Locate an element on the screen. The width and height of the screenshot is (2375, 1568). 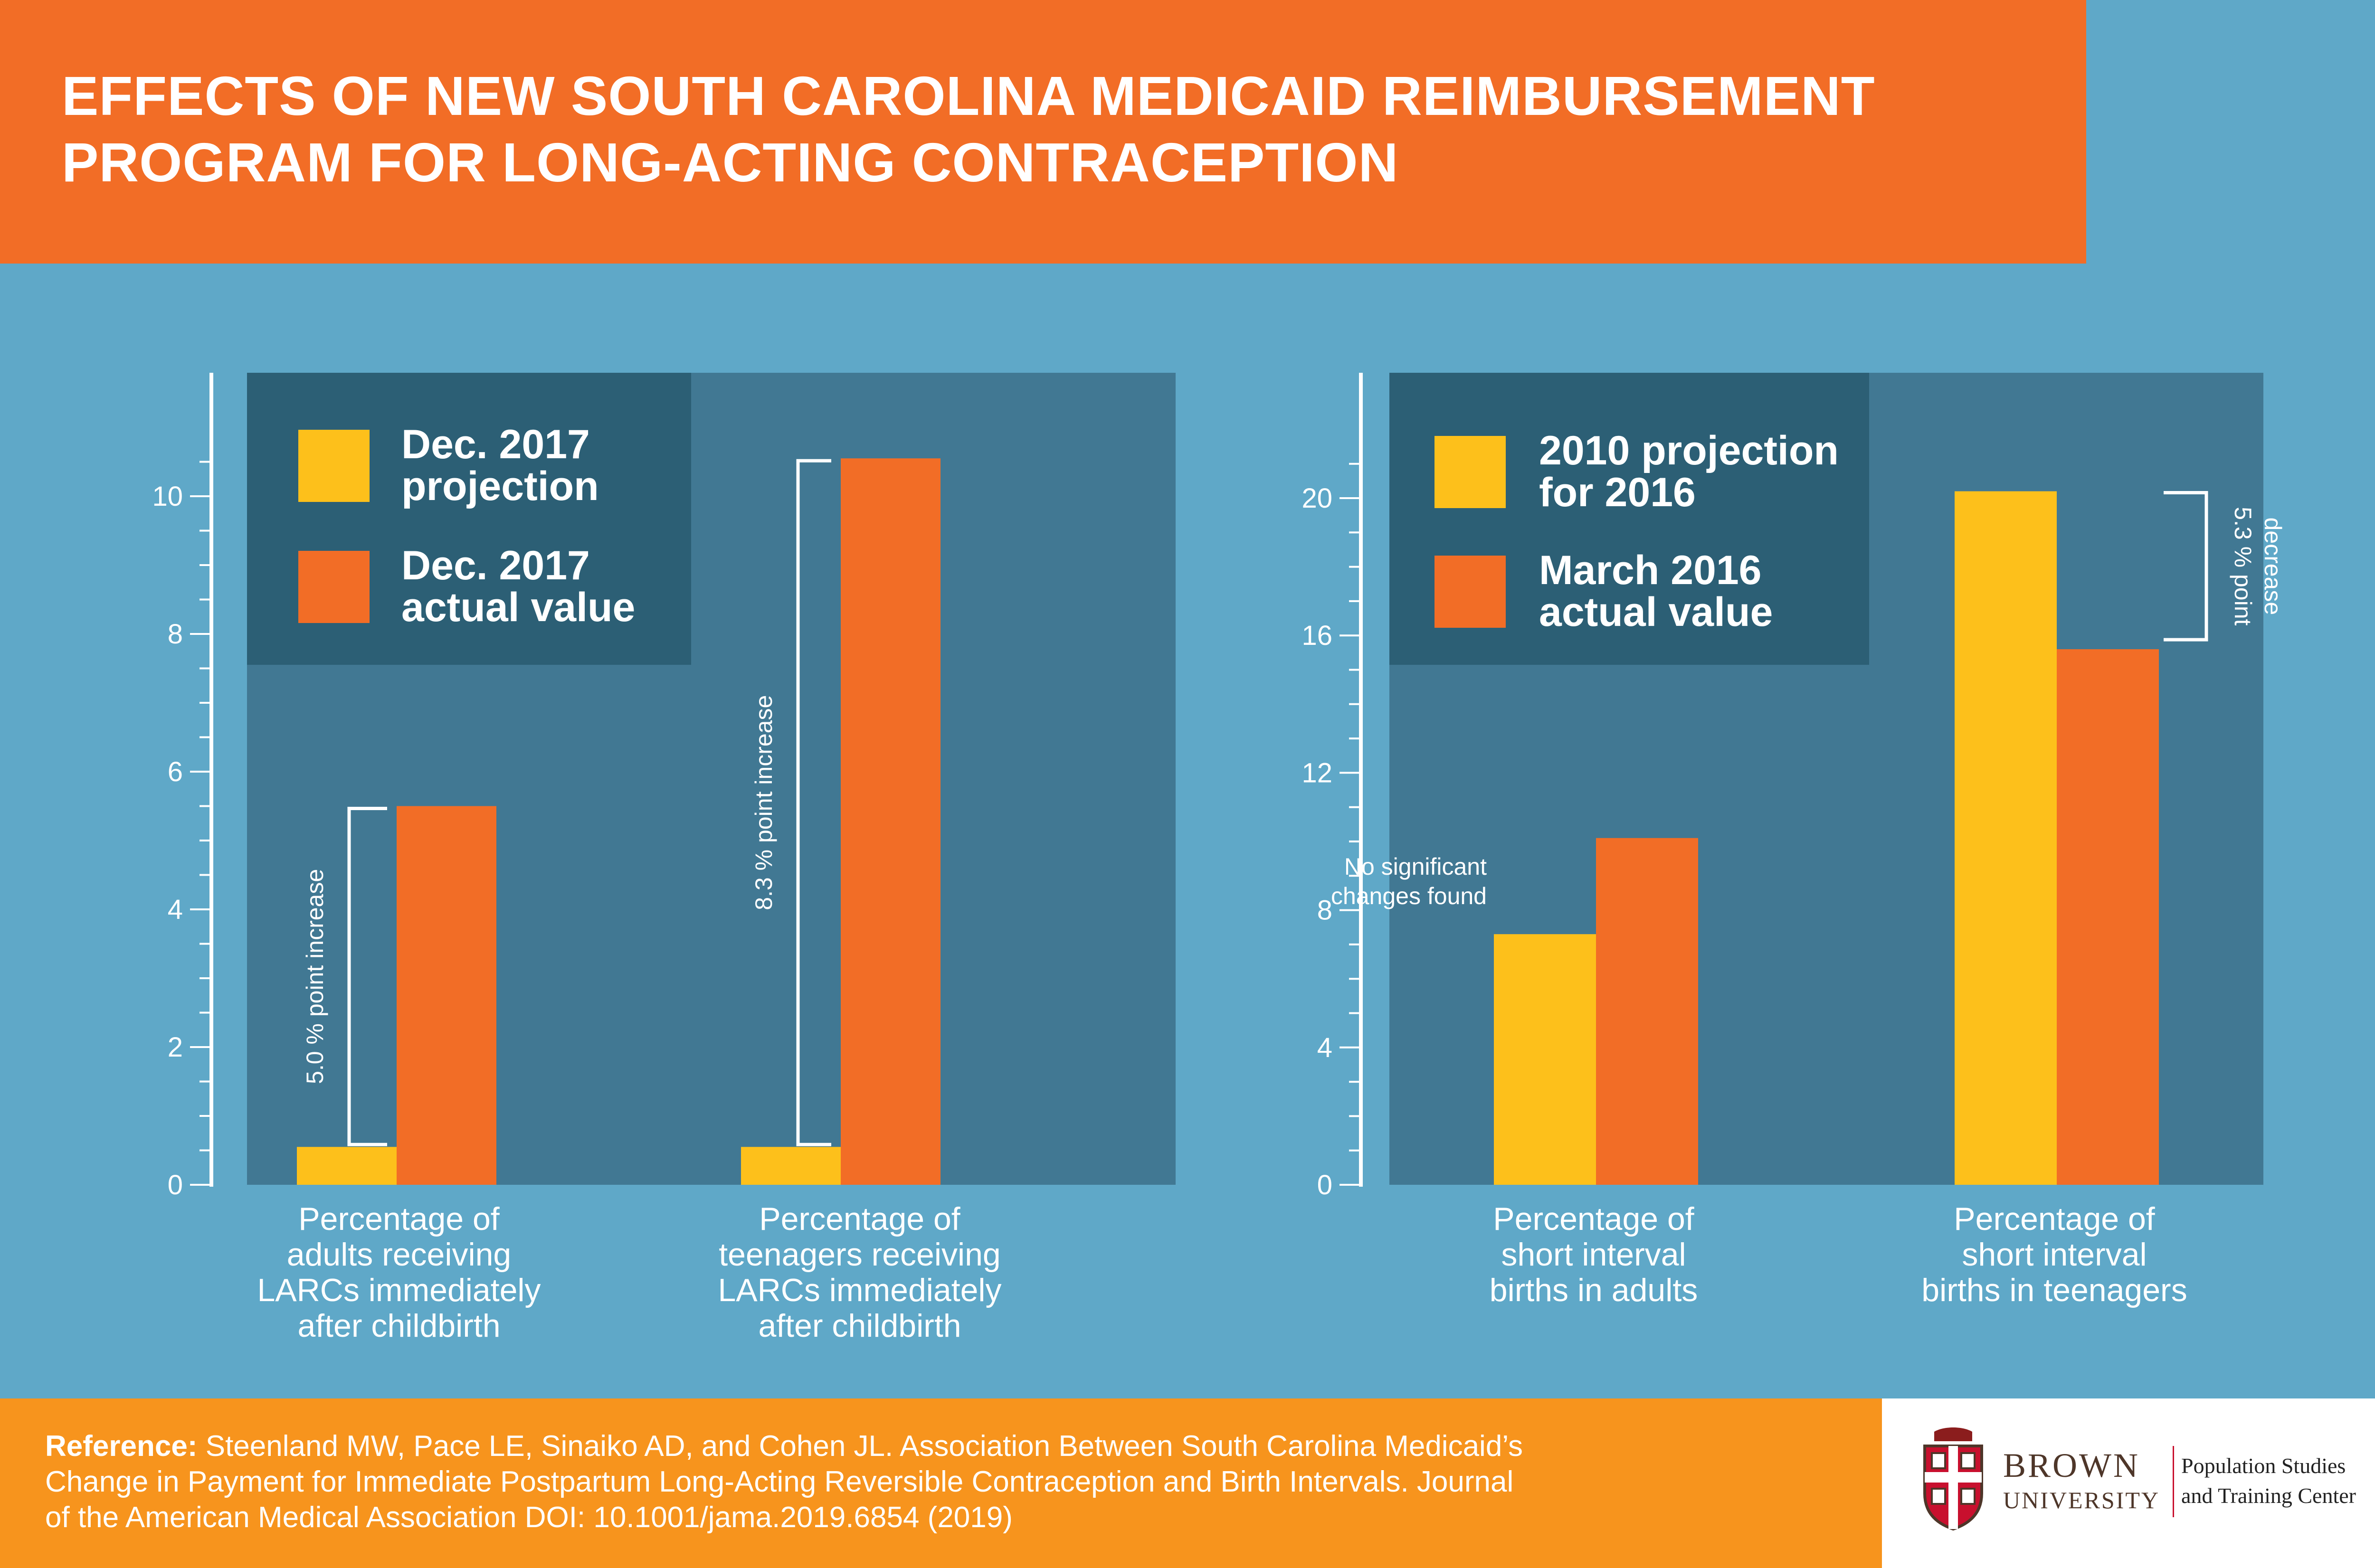
y-tick-label: 20 is located at coordinates (1317, 498).